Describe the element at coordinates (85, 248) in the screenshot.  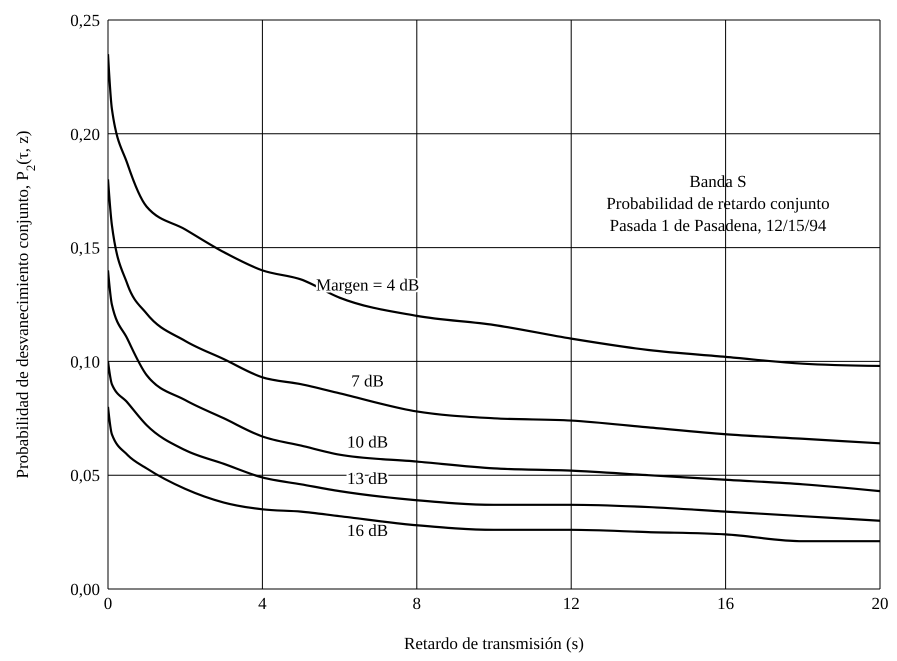
I see `y-tick-label: 0,15` at that location.